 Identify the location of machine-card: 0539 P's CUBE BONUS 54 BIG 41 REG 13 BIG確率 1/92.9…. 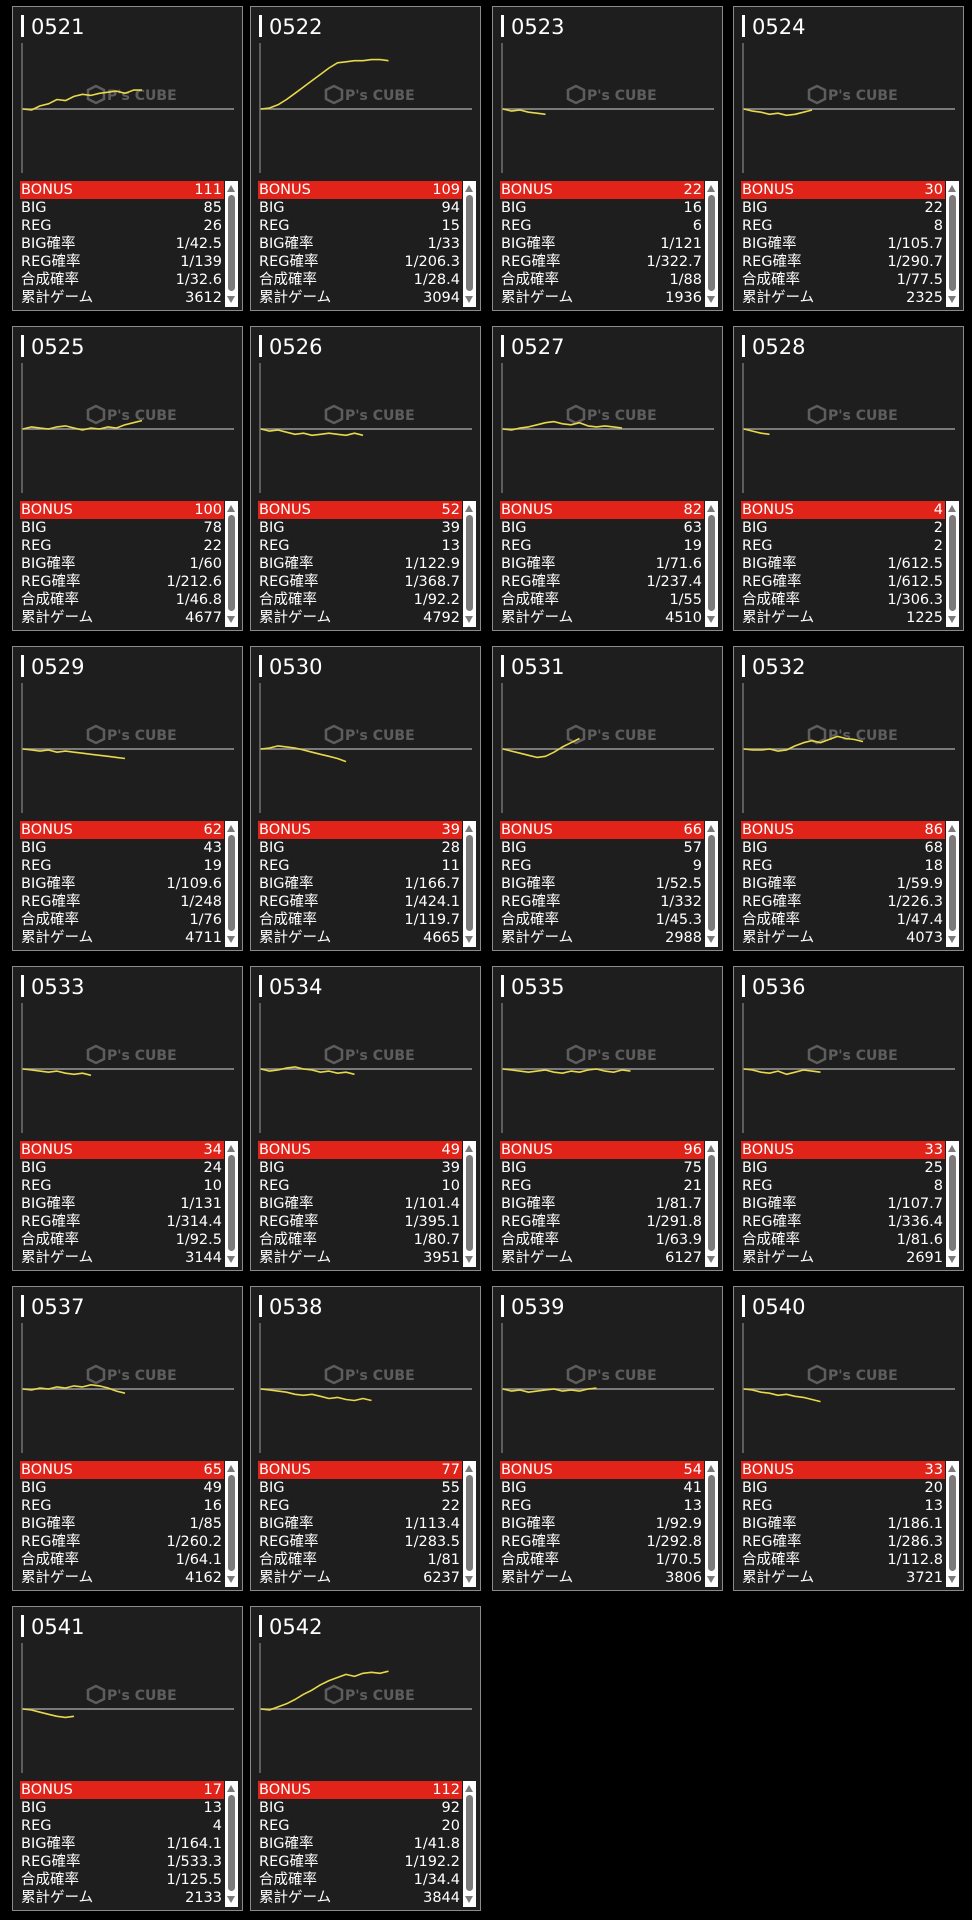
(607, 1438).